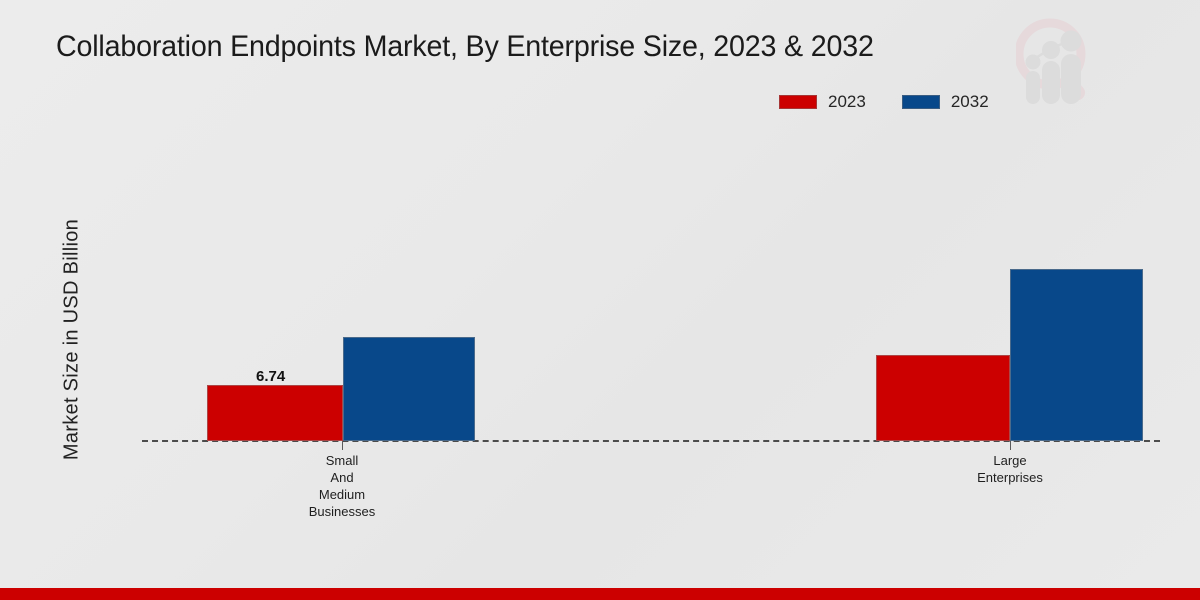  What do you see at coordinates (1010, 477) in the screenshot?
I see `category-line: Enterprises` at bounding box center [1010, 477].